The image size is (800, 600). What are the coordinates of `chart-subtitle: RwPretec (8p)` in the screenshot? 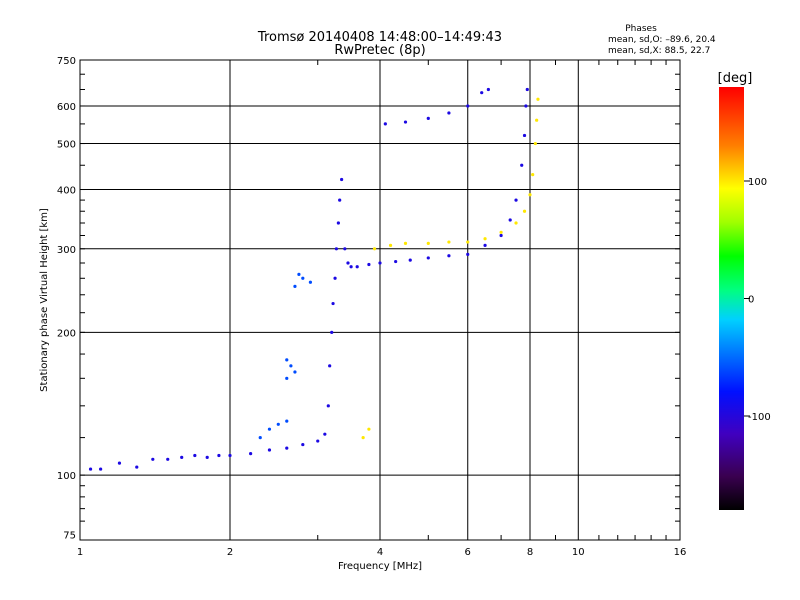 It's located at (379, 50).